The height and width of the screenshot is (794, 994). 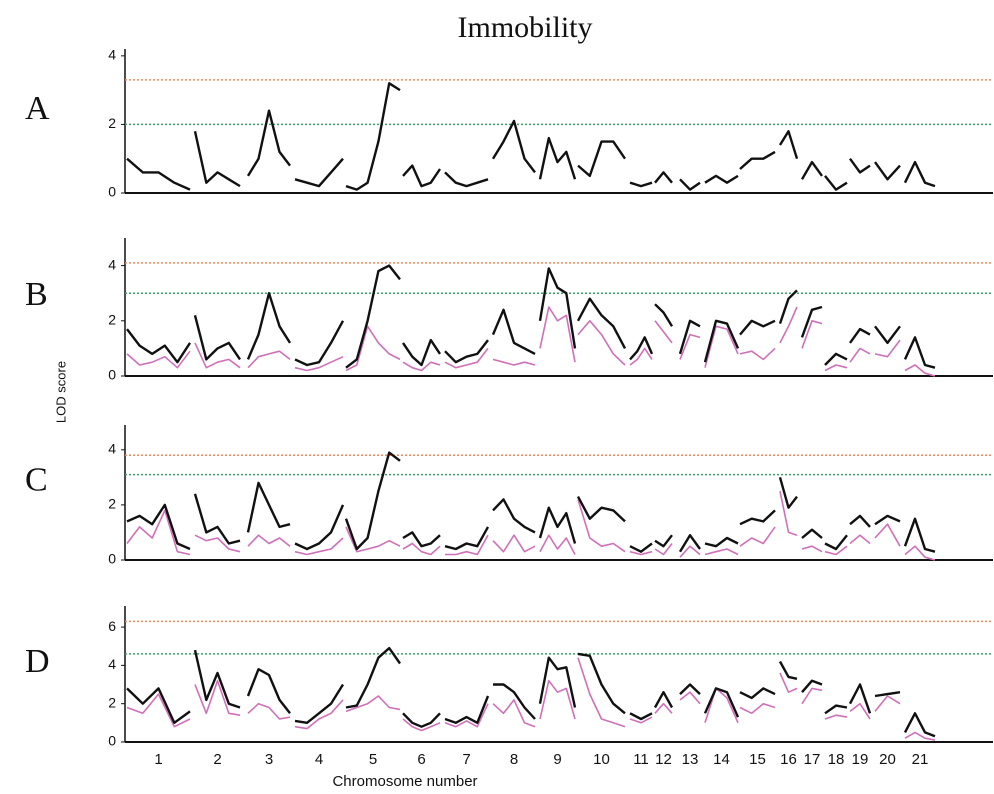 What do you see at coordinates (920, 759) in the screenshot?
I see `x-tick-label: 21` at bounding box center [920, 759].